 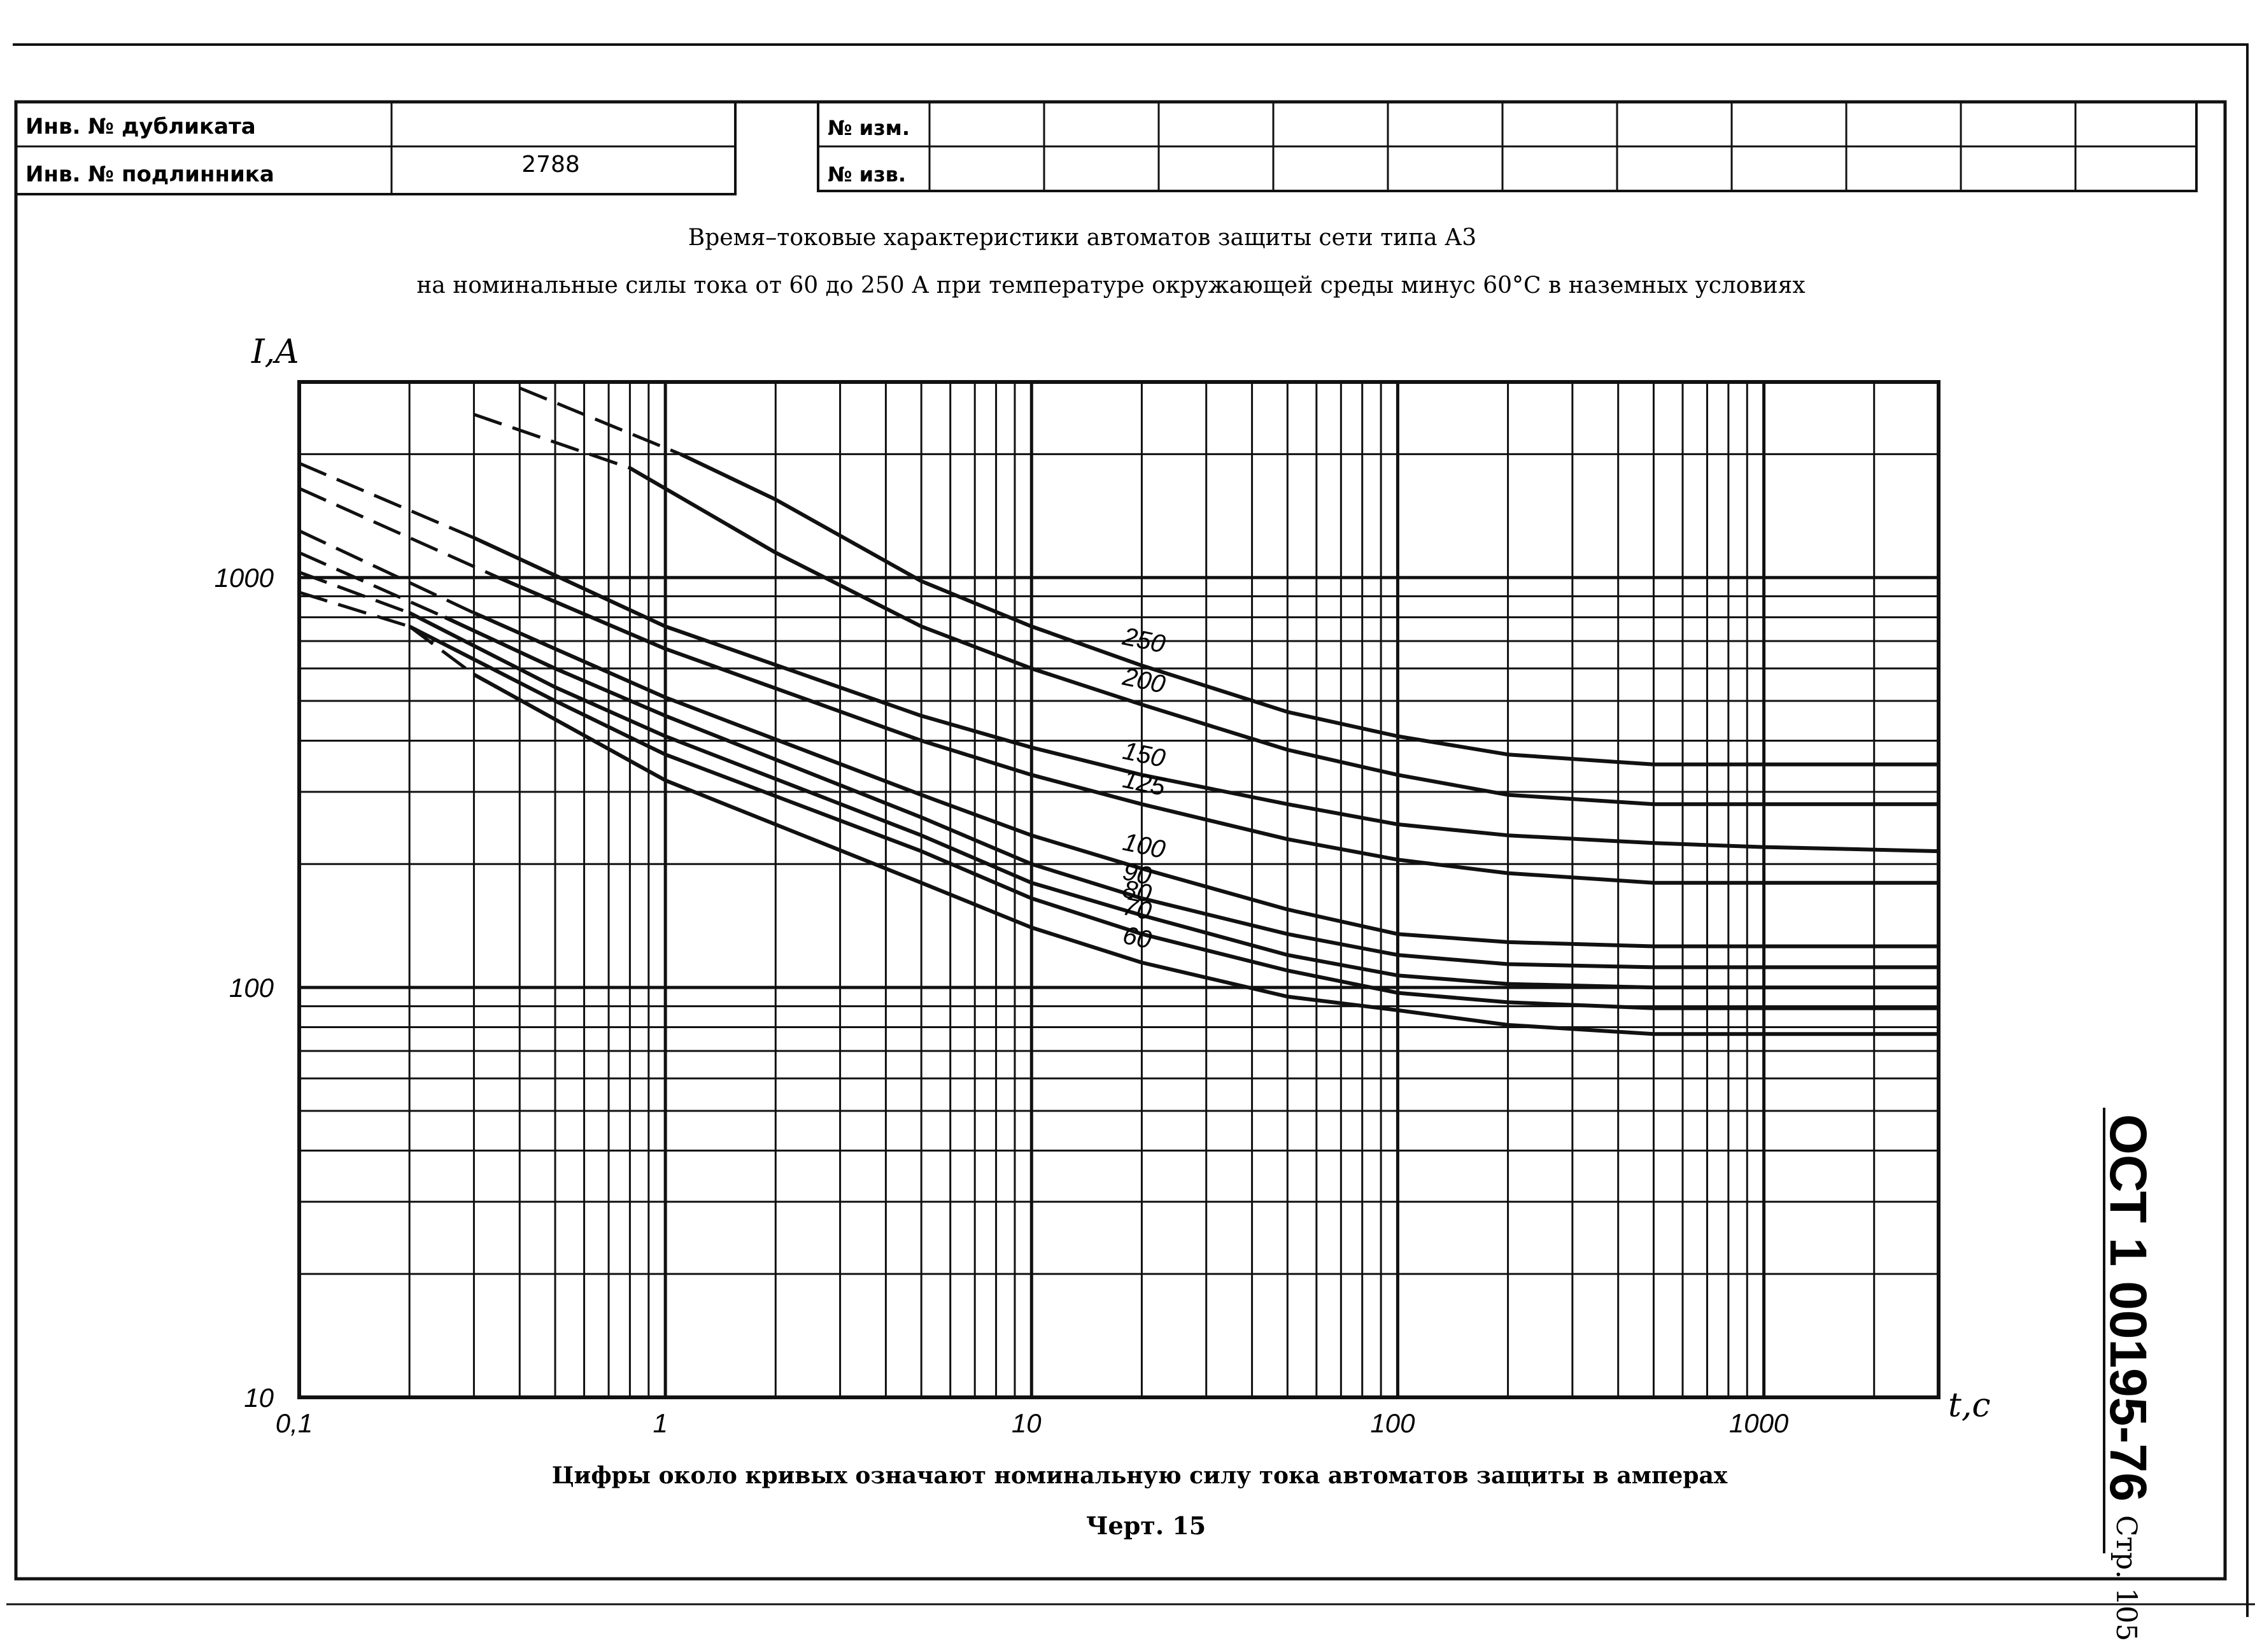 I want to click on curve-90-dashed, so click(x=372, y=585).